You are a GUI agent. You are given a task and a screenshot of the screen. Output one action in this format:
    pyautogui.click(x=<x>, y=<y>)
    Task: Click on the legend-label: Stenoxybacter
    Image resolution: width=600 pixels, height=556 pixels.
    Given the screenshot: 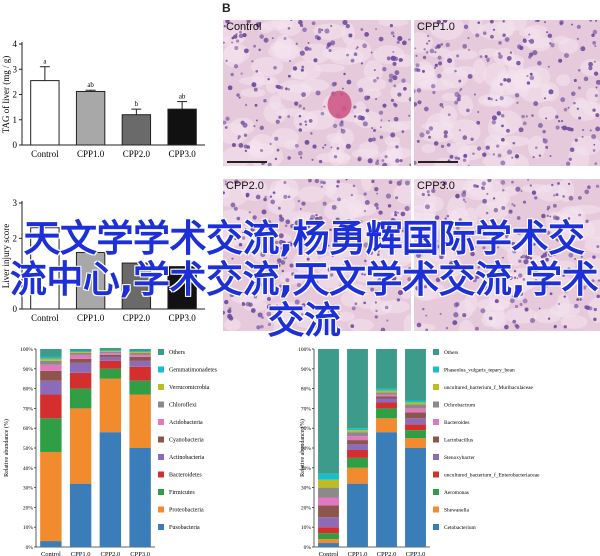 What is the action you would take?
    pyautogui.click(x=459, y=458)
    